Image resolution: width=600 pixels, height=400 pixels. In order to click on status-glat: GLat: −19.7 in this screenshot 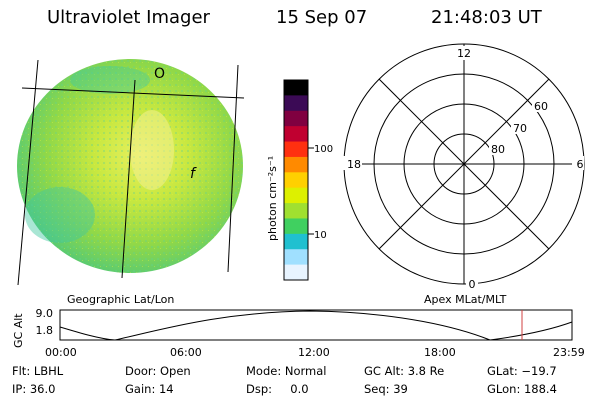, I will do `click(522, 371)`.